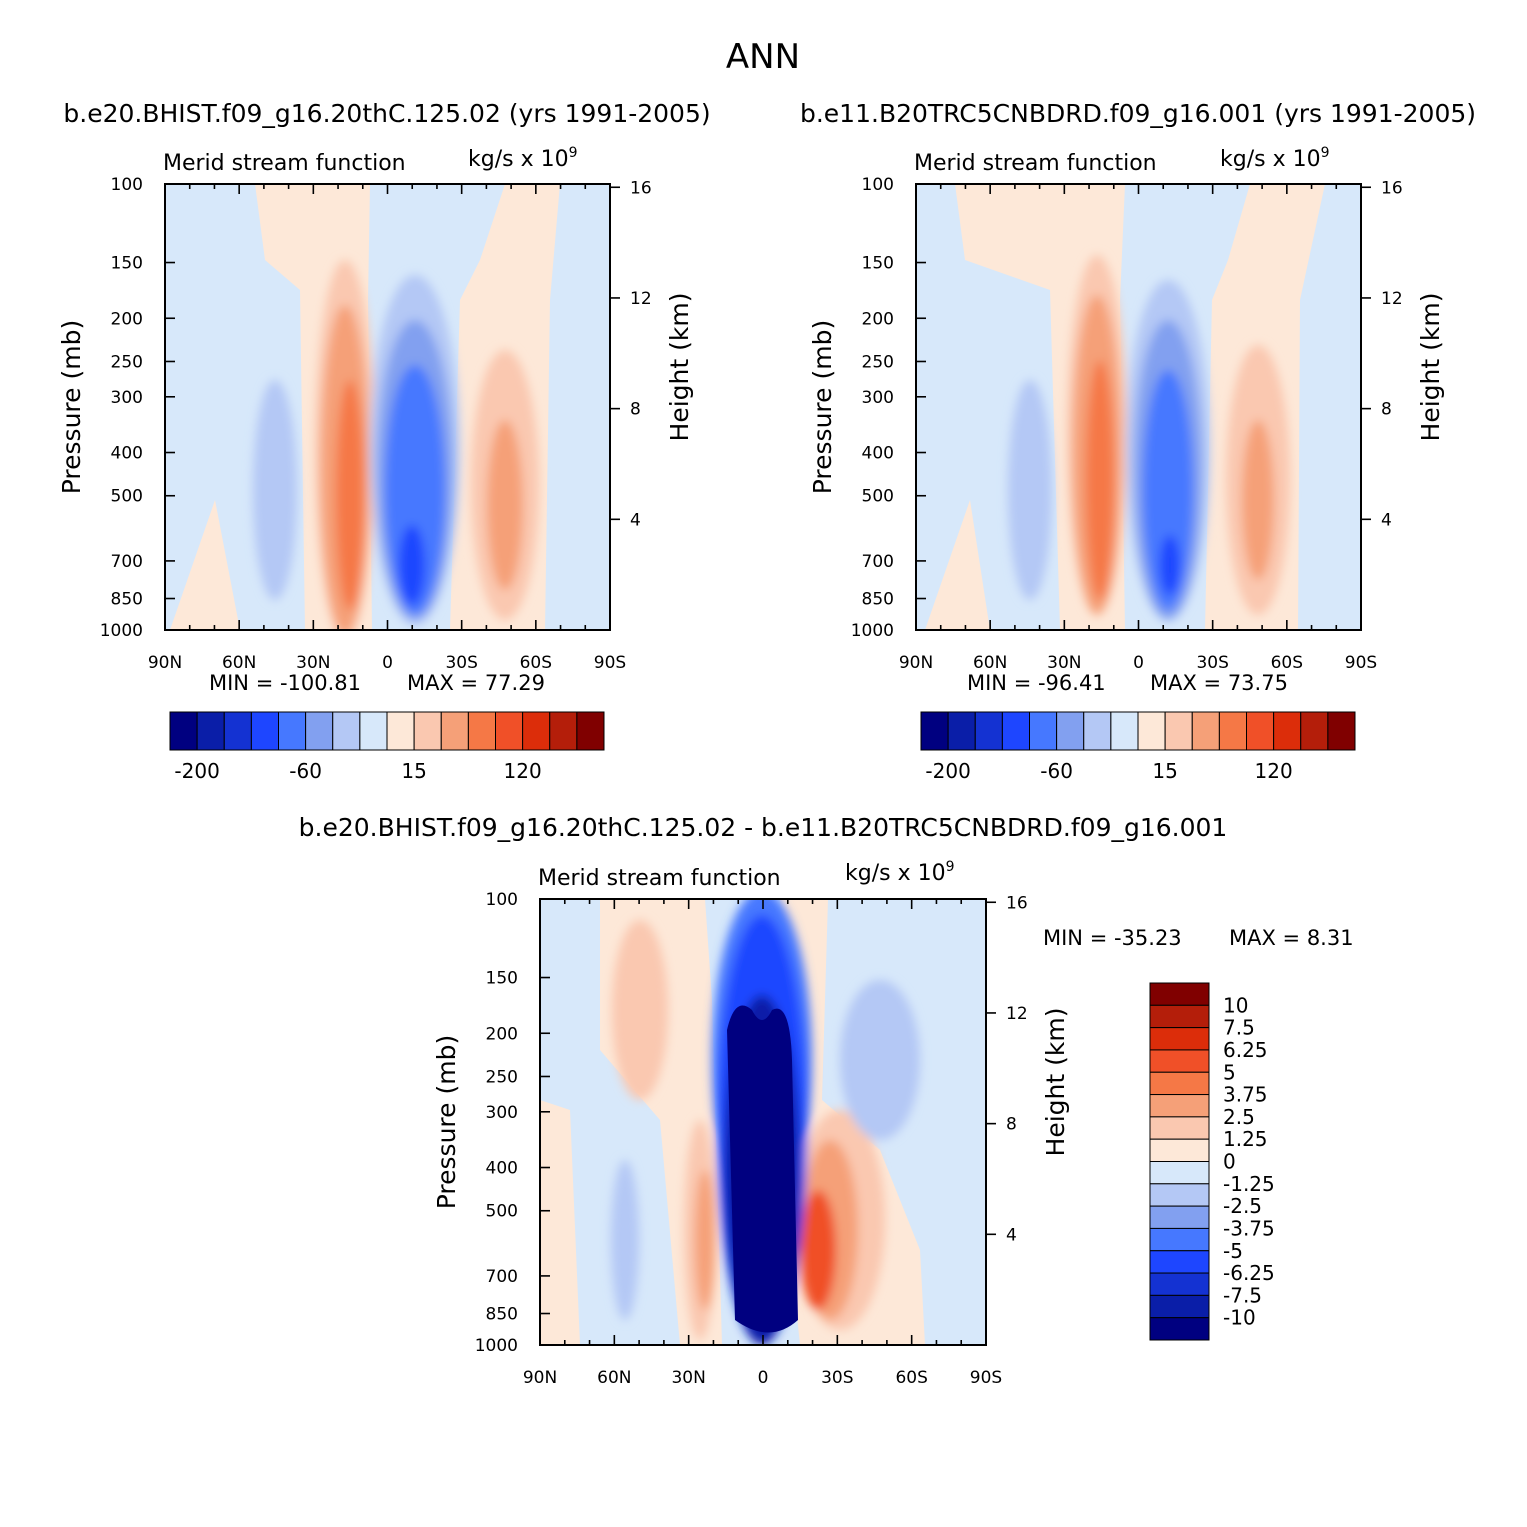  I want to click on colorbar-label: -3.75, so click(1249, 1228).